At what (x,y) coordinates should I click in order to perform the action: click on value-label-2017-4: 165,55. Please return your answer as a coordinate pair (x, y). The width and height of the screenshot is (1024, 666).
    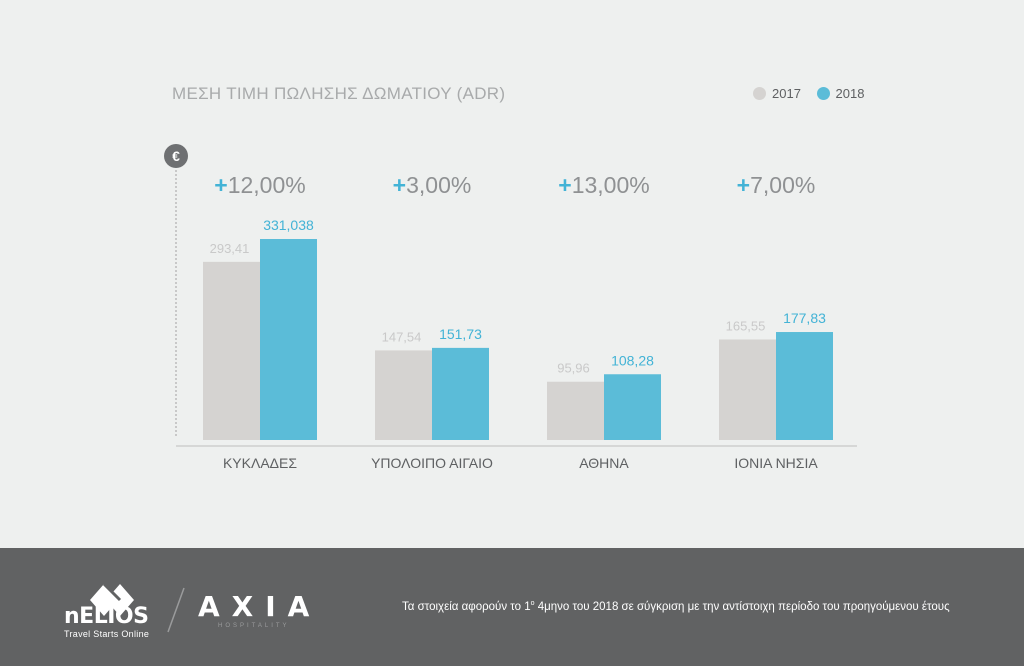
    Looking at the image, I should click on (746, 325).